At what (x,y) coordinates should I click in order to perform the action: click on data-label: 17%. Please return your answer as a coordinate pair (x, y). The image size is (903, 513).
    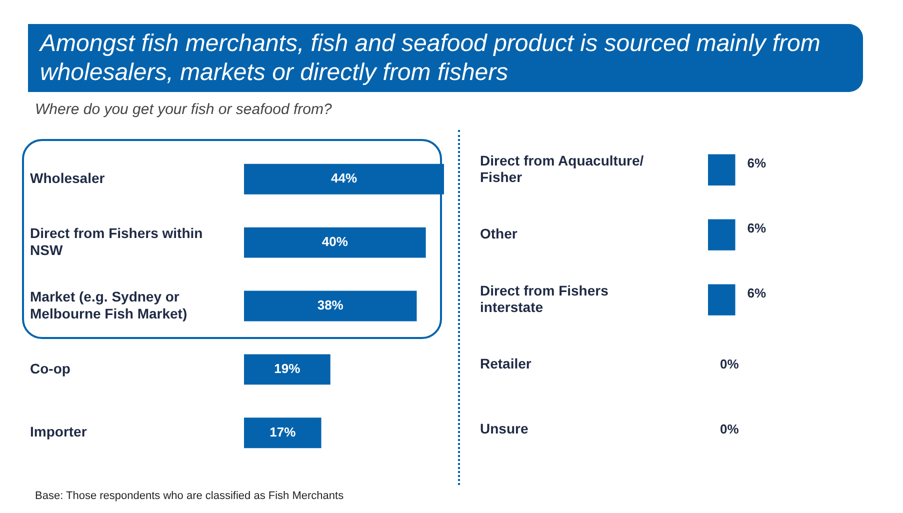
    Looking at the image, I should click on (283, 432).